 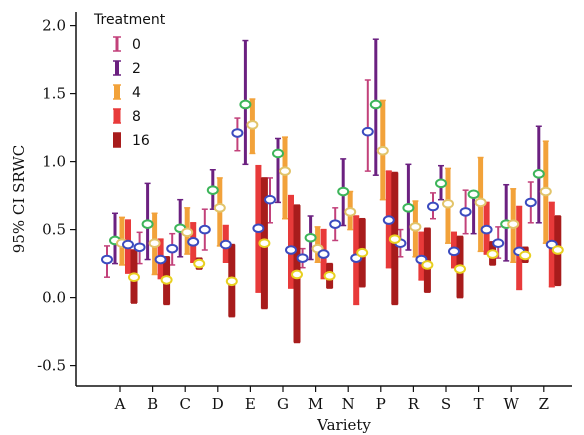 What do you see at coordinates (315, 404) in the screenshot?
I see `x-tick-label: M` at bounding box center [315, 404].